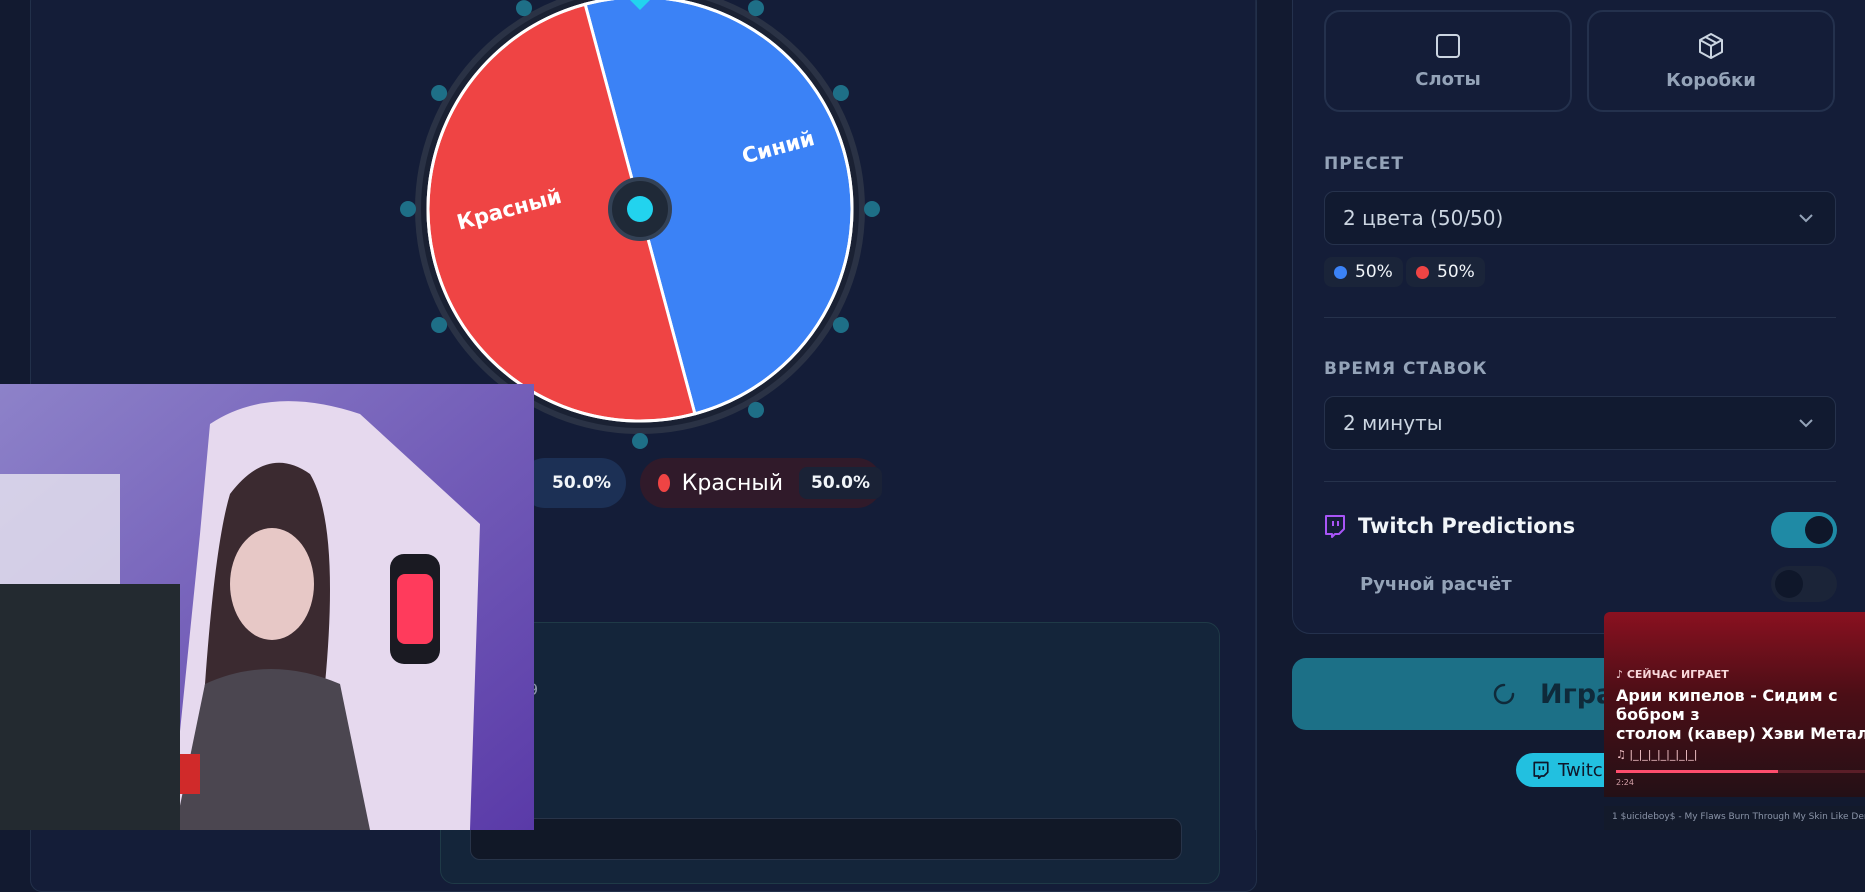 The image size is (1865, 892). I want to click on now-playing-time: 2:24, so click(1625, 782).